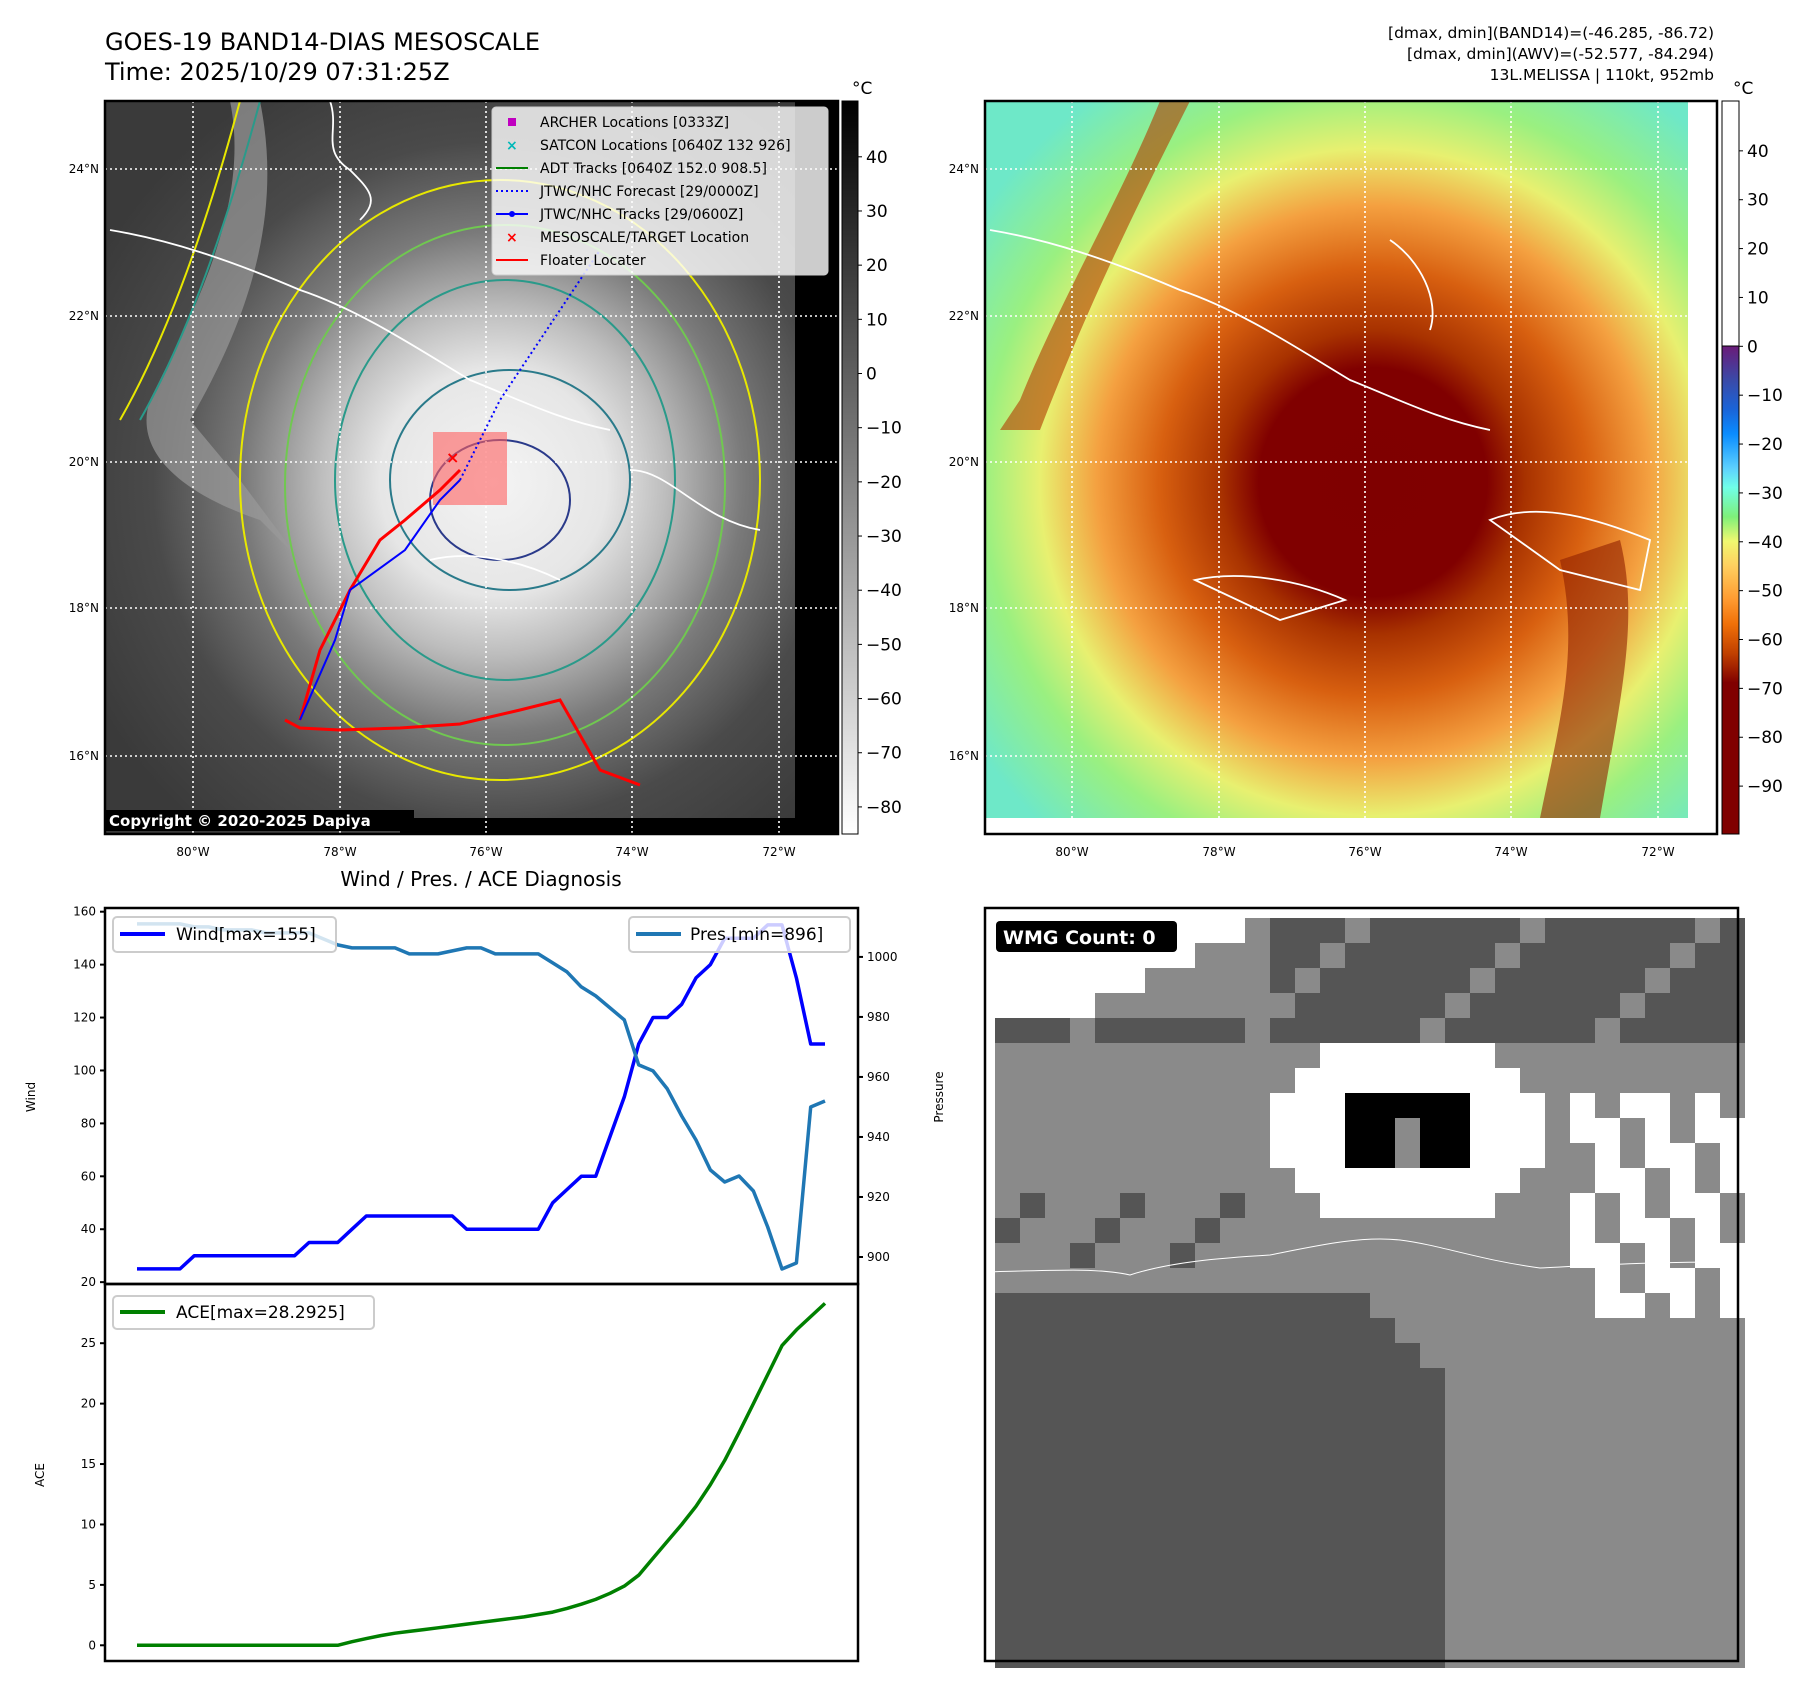 Image resolution: width=1797 pixels, height=1690 pixels. I want to click on map-right-lon-tick: 76°W, so click(1364, 852).